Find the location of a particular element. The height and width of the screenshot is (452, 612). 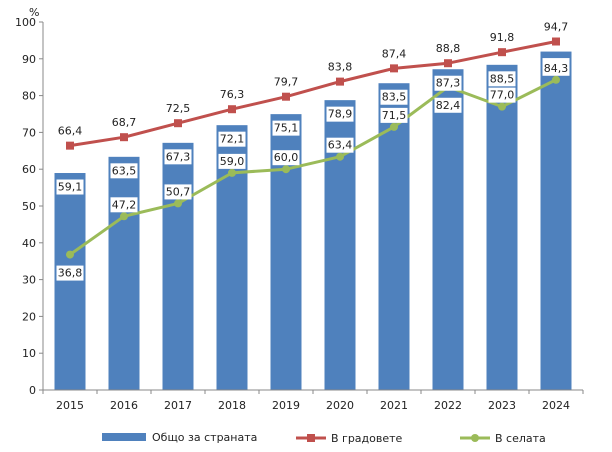

data-label: 77,0 is located at coordinates (502, 95).